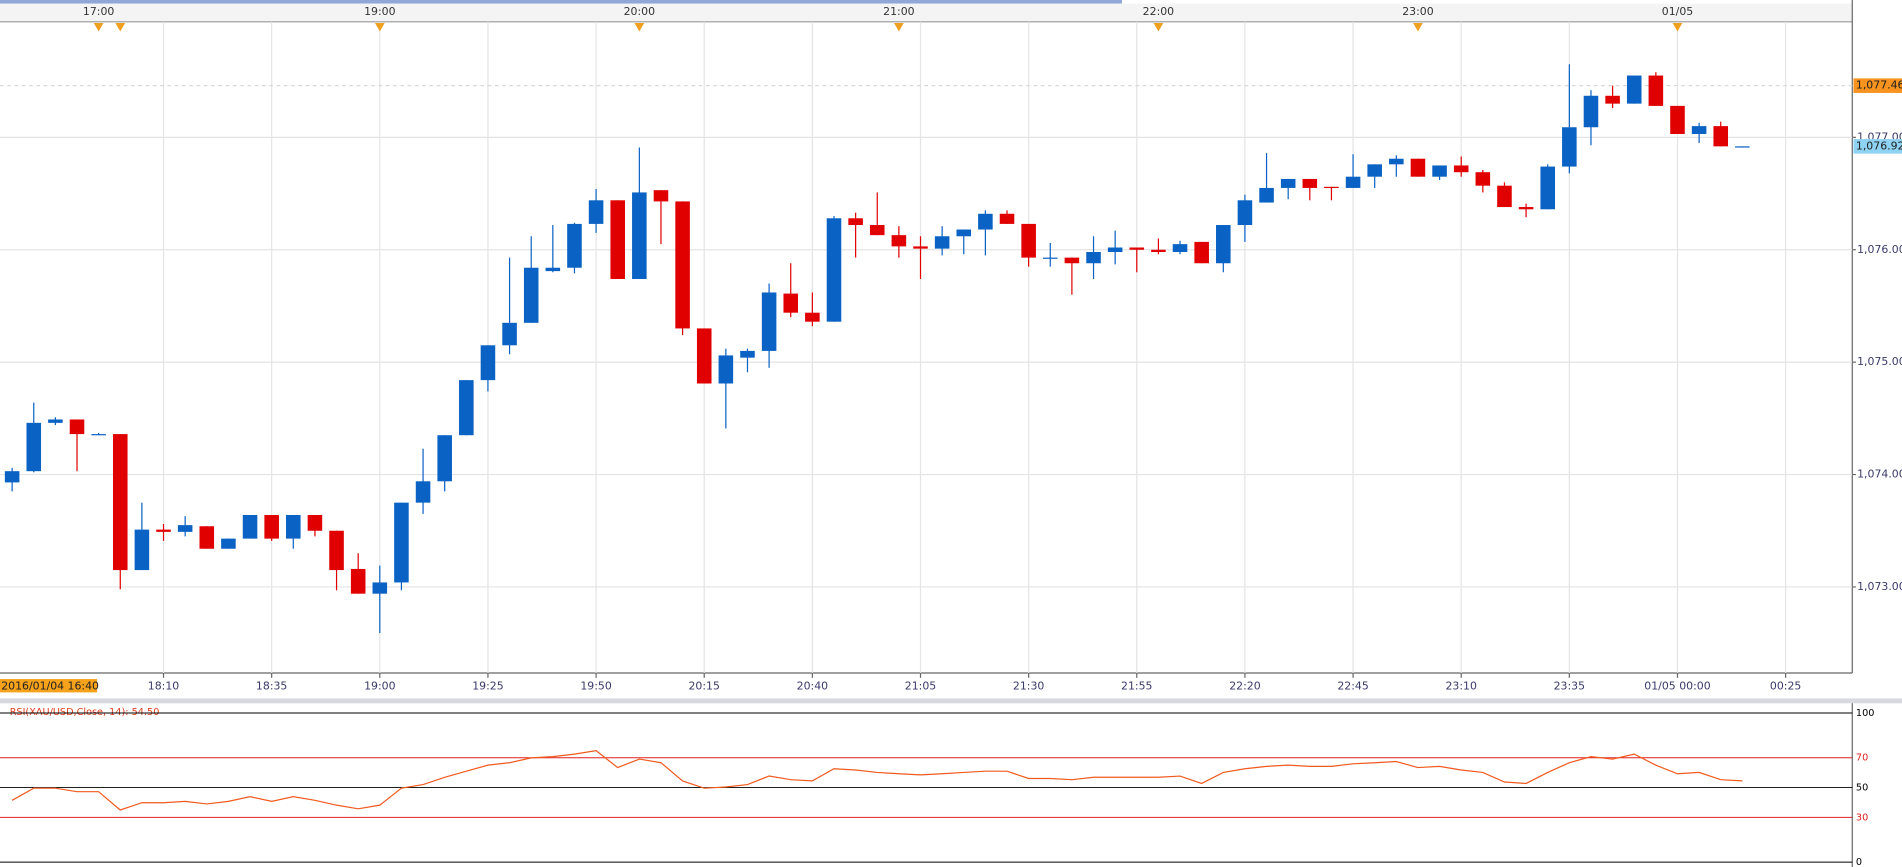 The width and height of the screenshot is (1902, 867). Describe the element at coordinates (1879, 586) in the screenshot. I see `y-tick-label: 1,073.00` at that location.